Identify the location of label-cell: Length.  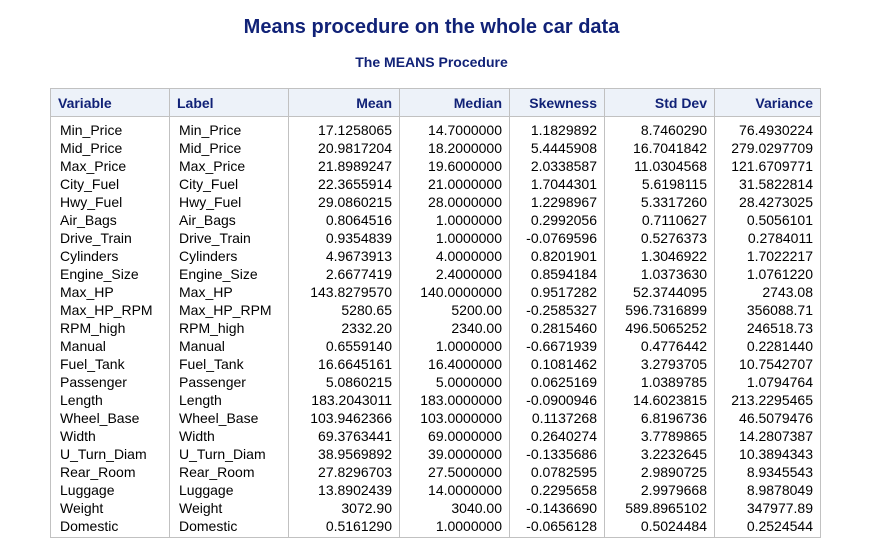
(200, 400).